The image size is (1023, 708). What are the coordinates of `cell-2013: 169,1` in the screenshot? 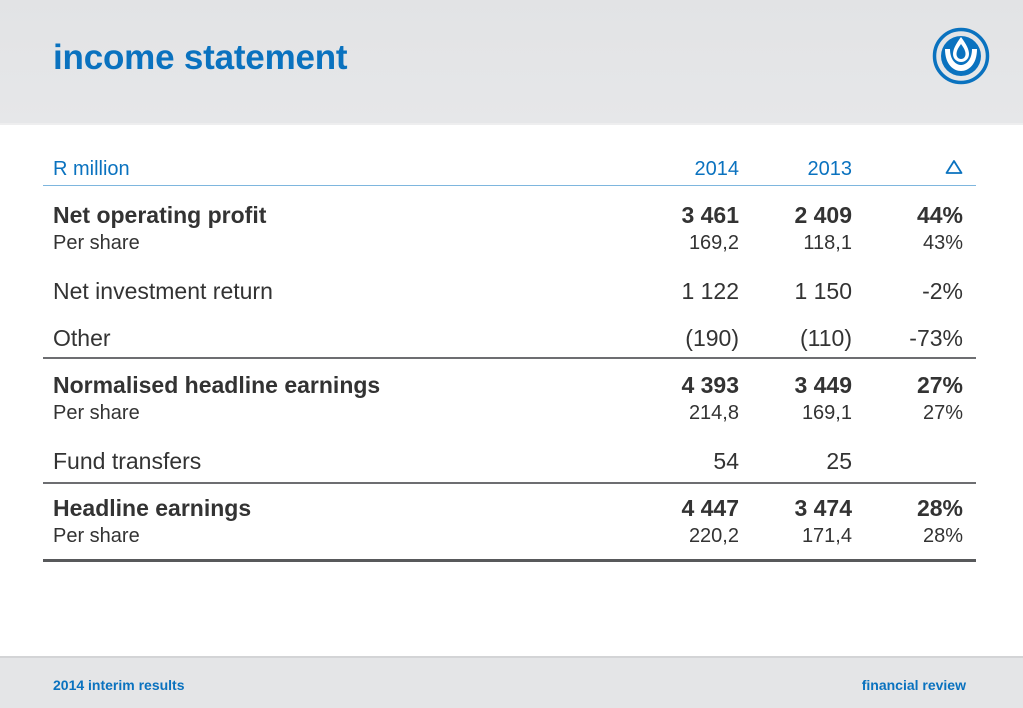 It's located at (826, 413).